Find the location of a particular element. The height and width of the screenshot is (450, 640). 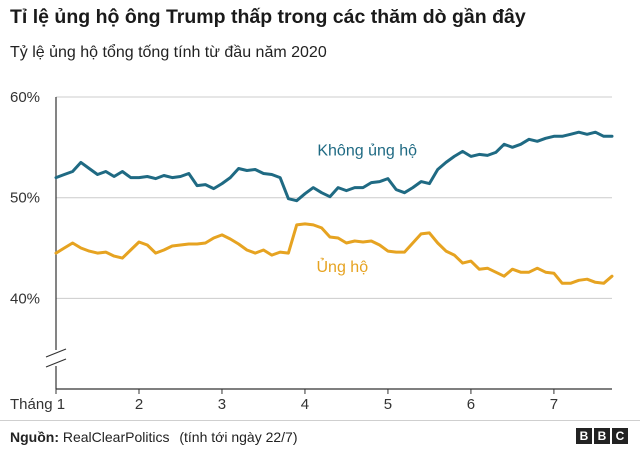

source-name: RealClearPolitics is located at coordinates (116, 437).